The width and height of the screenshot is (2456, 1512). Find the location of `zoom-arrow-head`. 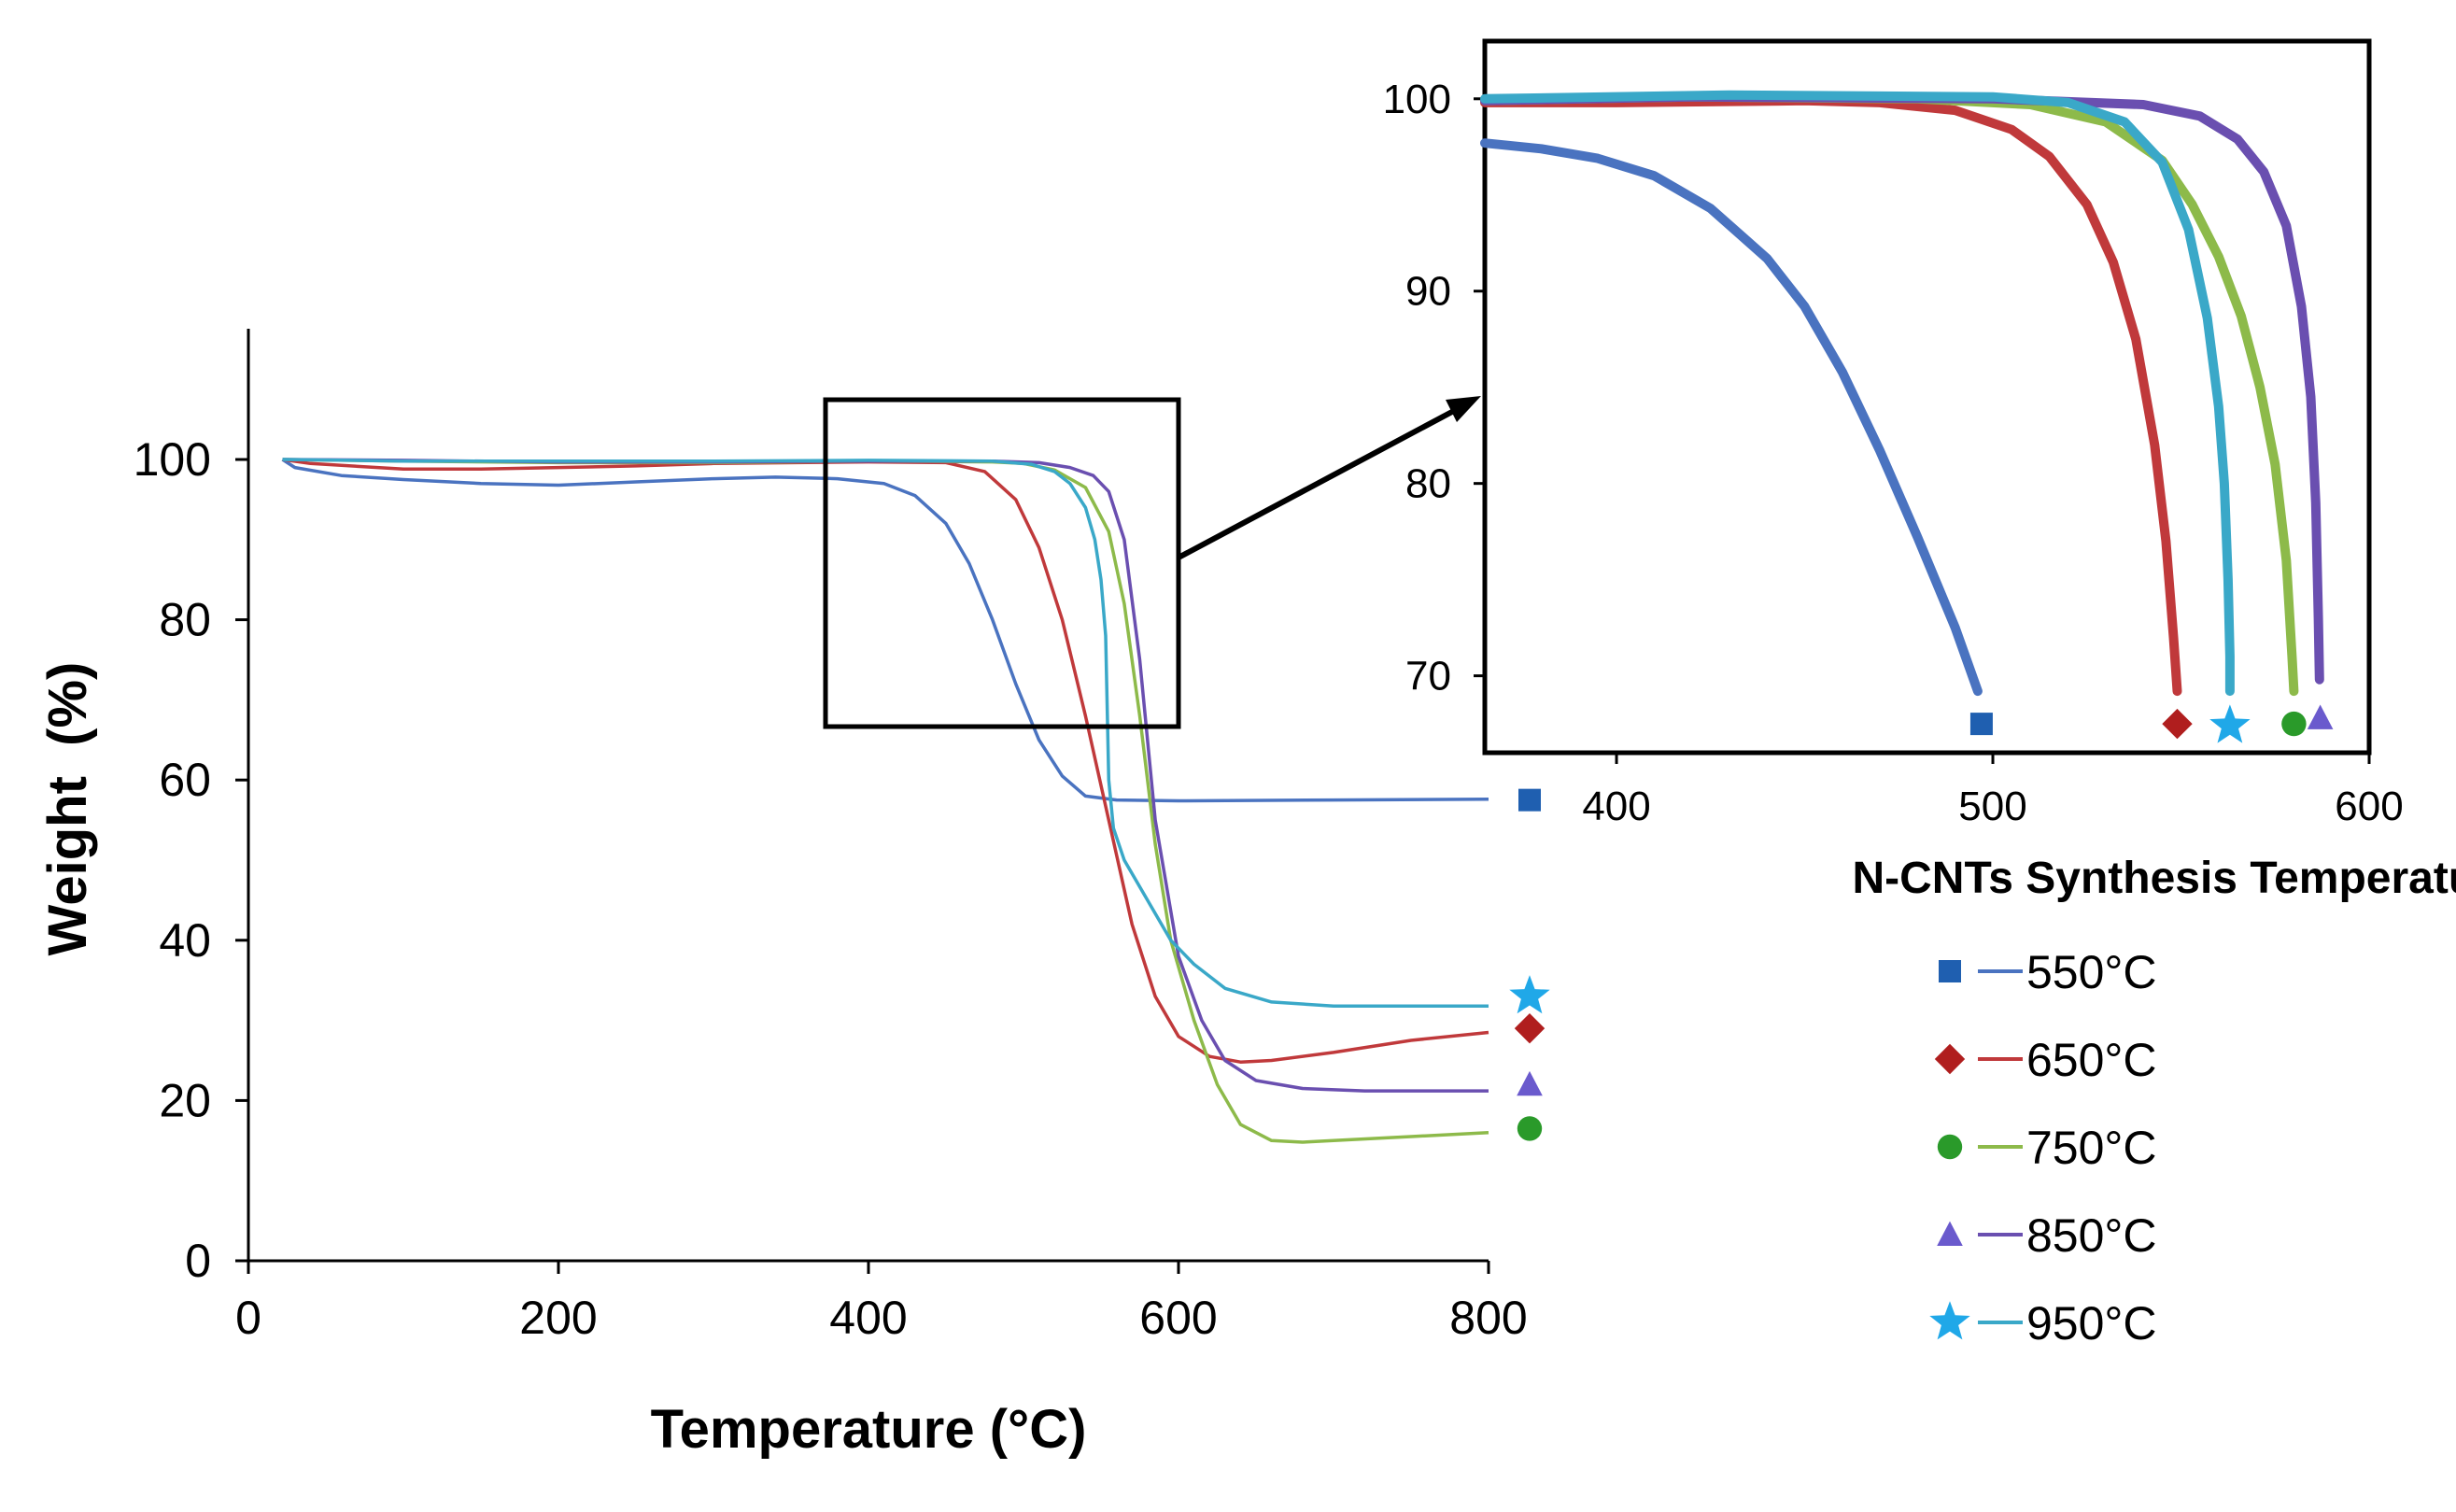

zoom-arrow-head is located at coordinates (1463, 409).